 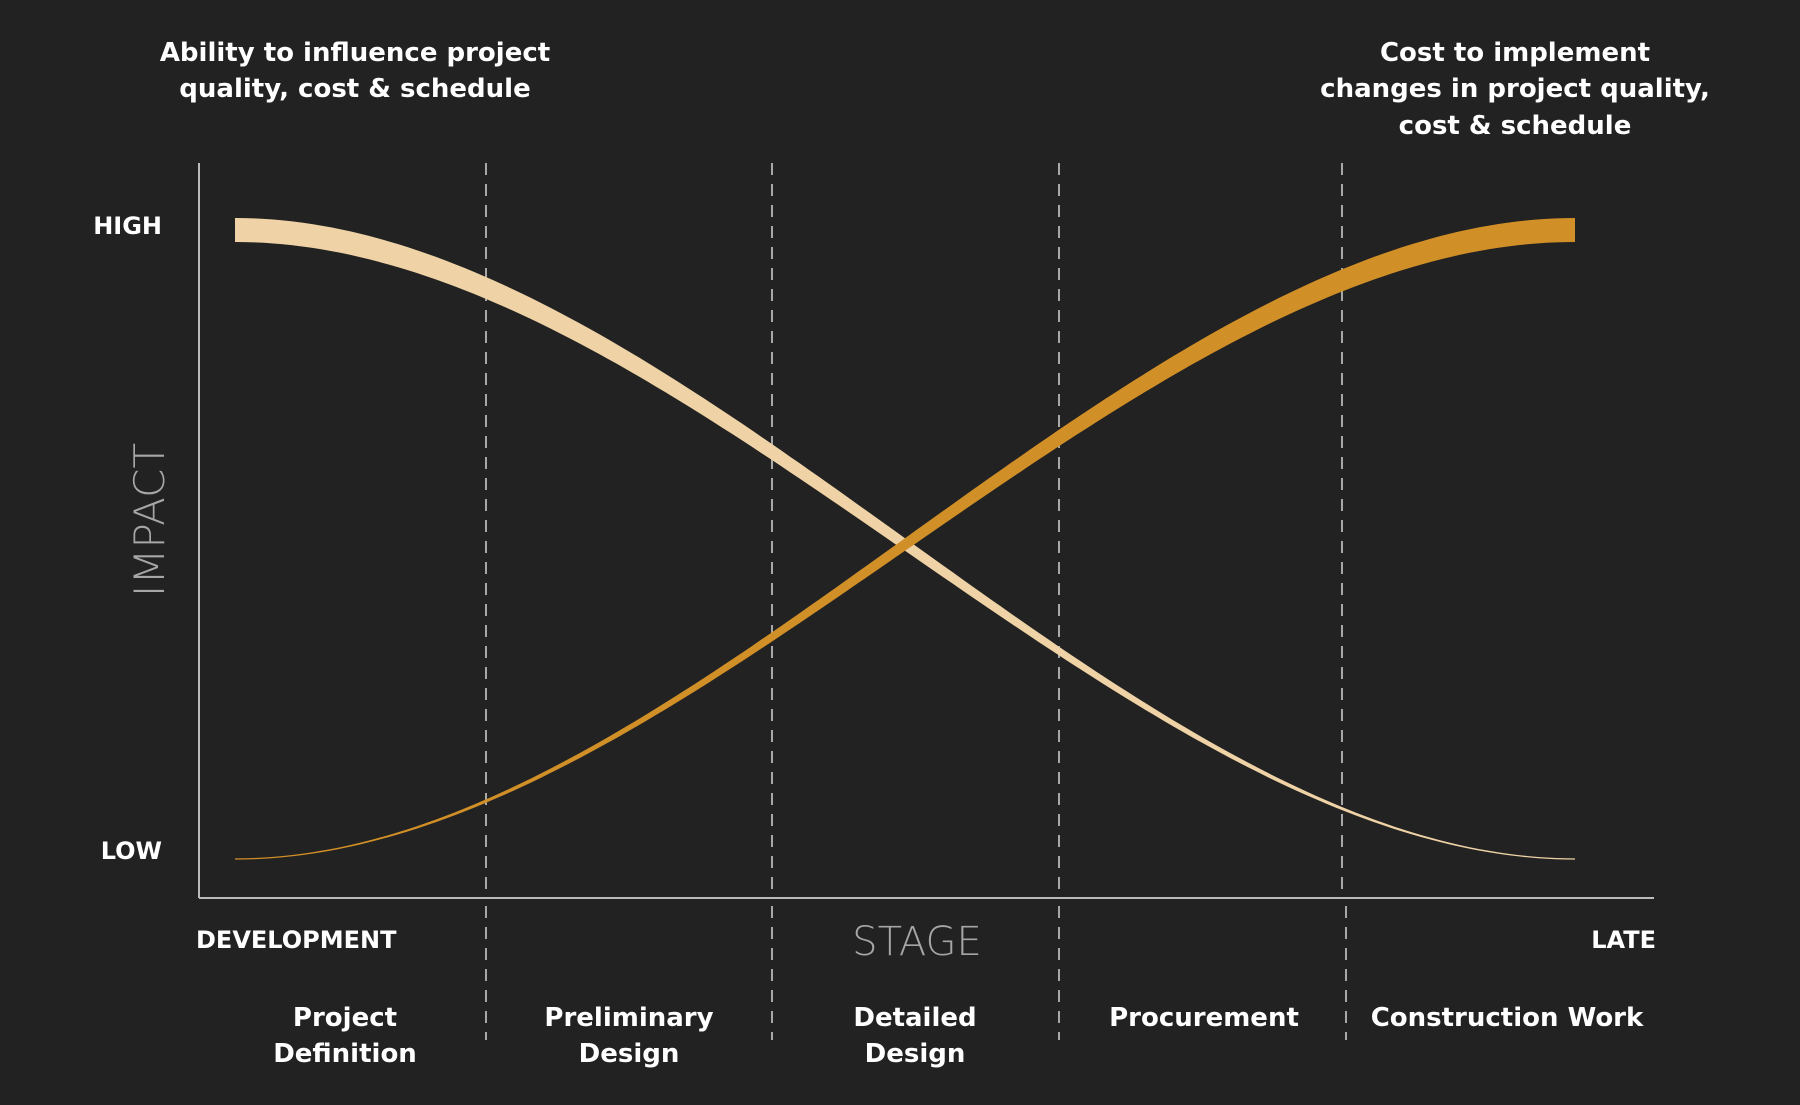 What do you see at coordinates (628, 1018) in the screenshot?
I see `stage-2-label-line-1: Preliminary` at bounding box center [628, 1018].